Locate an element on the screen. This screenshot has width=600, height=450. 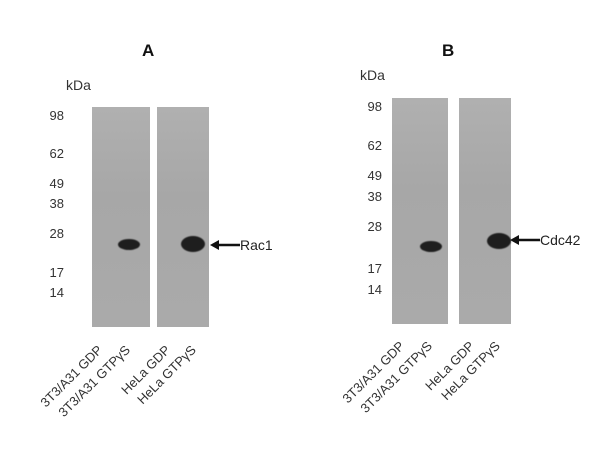
panel-label: B is located at coordinates (448, 50).